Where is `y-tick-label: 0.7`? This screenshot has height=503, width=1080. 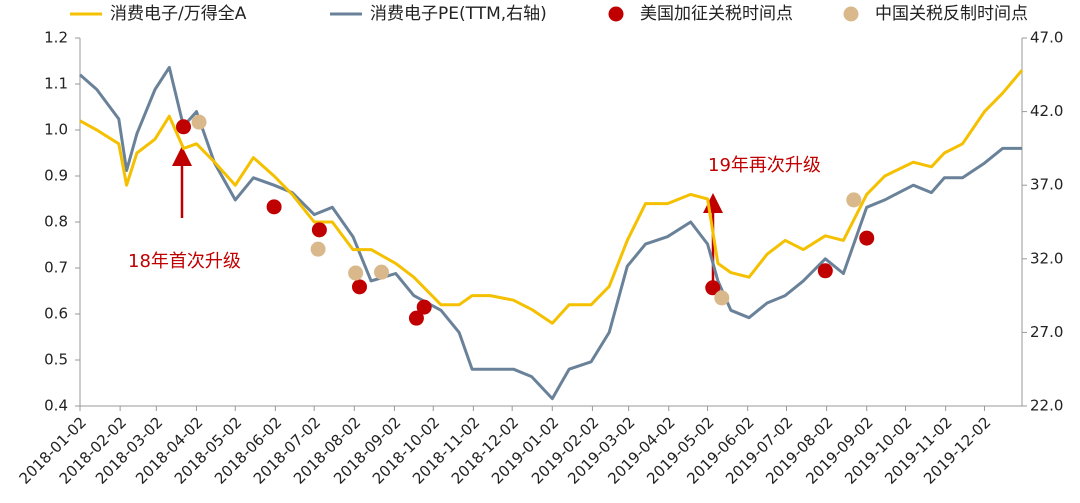 y-tick-label: 0.7 is located at coordinates (56, 268).